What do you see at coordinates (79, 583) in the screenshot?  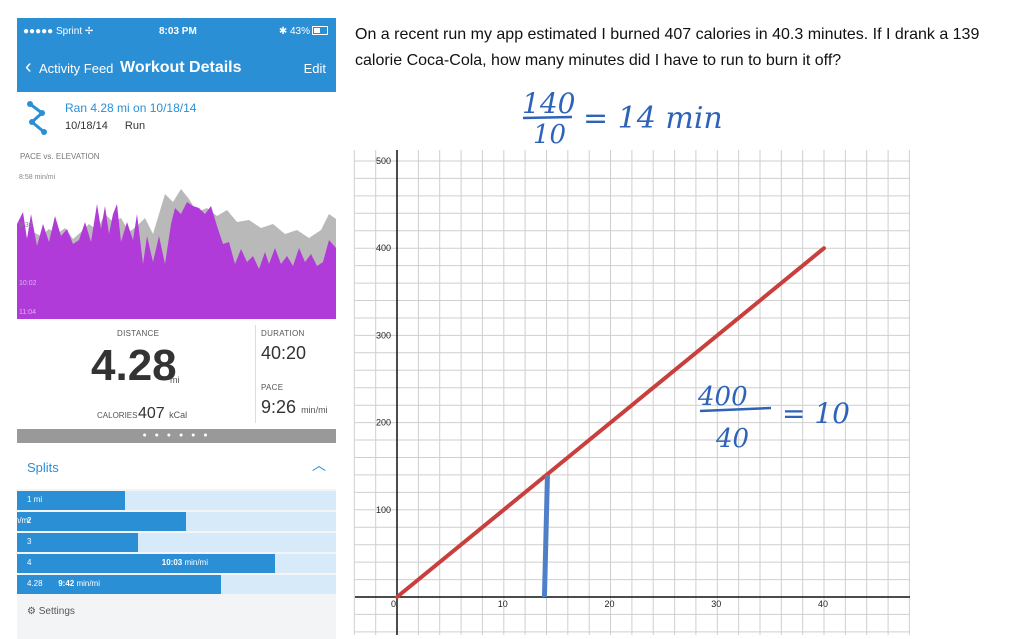 I see `split-pace: 9:42 min/mi` at bounding box center [79, 583].